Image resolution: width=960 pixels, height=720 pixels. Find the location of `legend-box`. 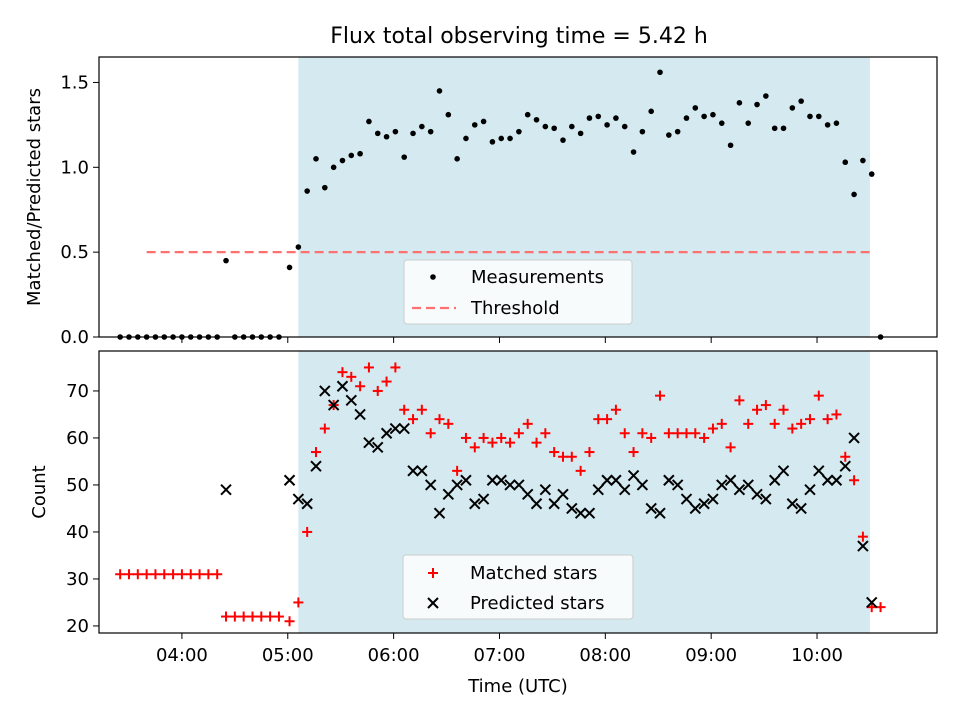

legend-box is located at coordinates (518, 292).